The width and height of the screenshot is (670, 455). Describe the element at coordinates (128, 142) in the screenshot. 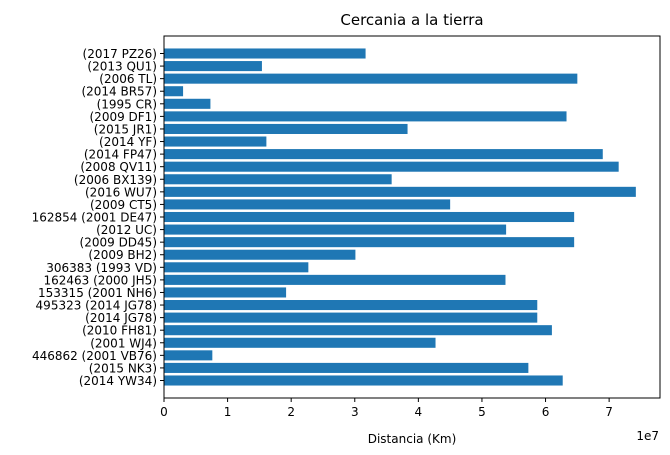

I see `category-label: (2014 YF)` at that location.